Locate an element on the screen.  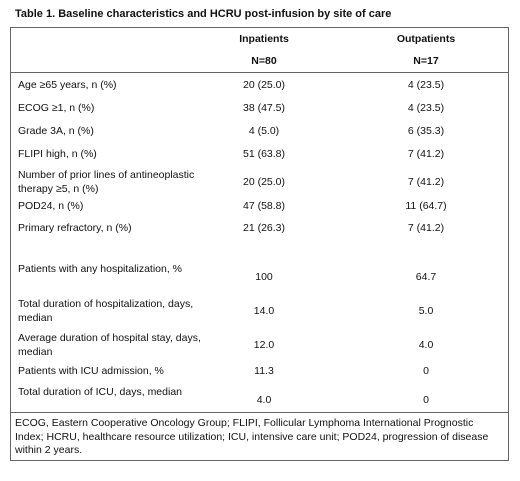
col-n-inpatients: N=80 is located at coordinates (264, 61).